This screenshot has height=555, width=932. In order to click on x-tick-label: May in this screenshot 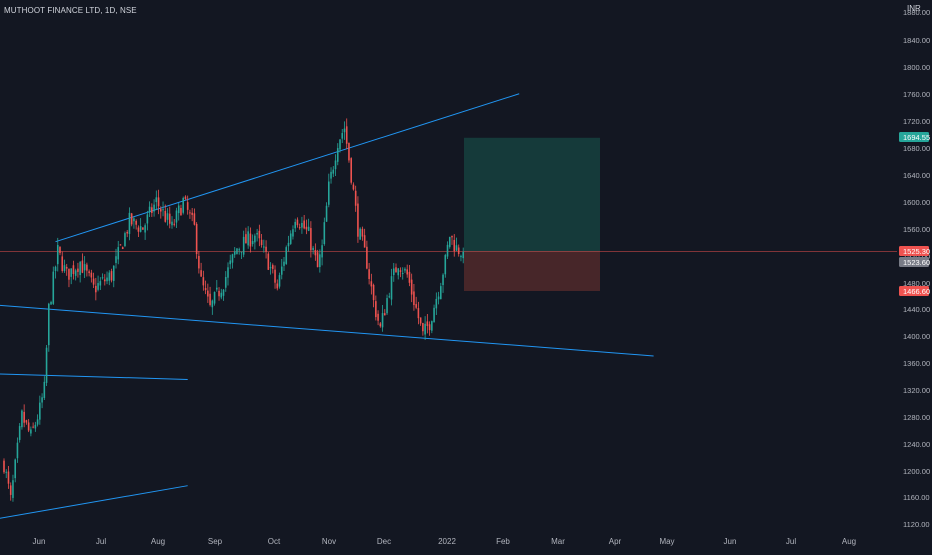, I will do `click(666, 541)`.